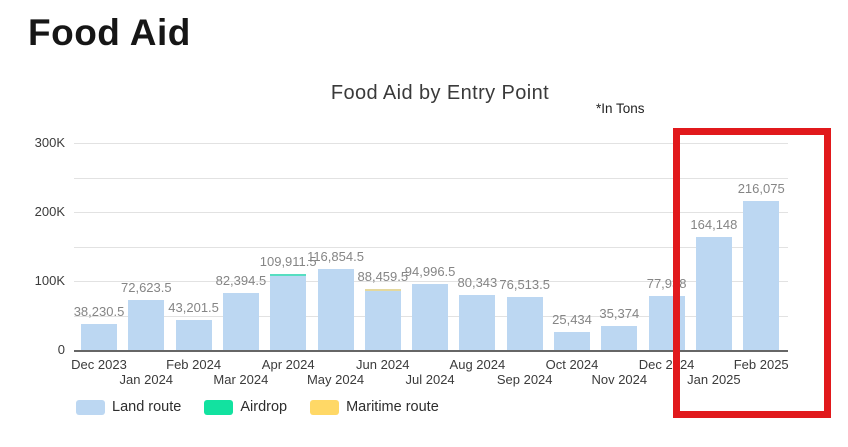 This screenshot has width=848, height=447. I want to click on x-axis-tick-label: Sep 2024, so click(524, 379).